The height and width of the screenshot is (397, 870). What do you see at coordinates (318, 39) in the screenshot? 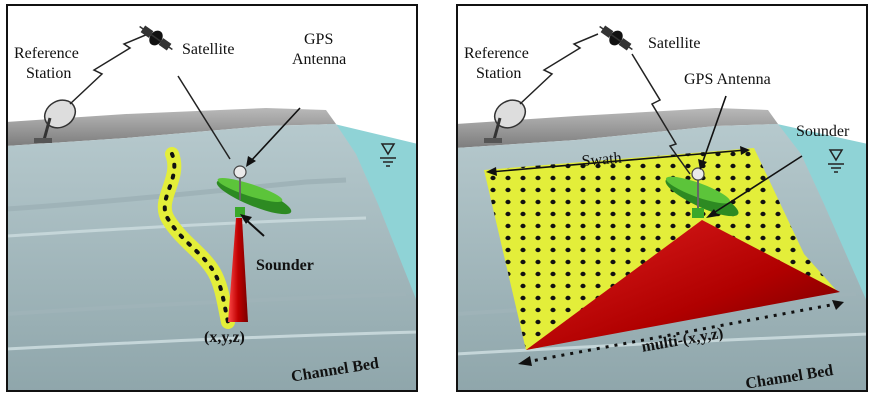
I see `gps-antenna-label: GPS` at bounding box center [318, 39].